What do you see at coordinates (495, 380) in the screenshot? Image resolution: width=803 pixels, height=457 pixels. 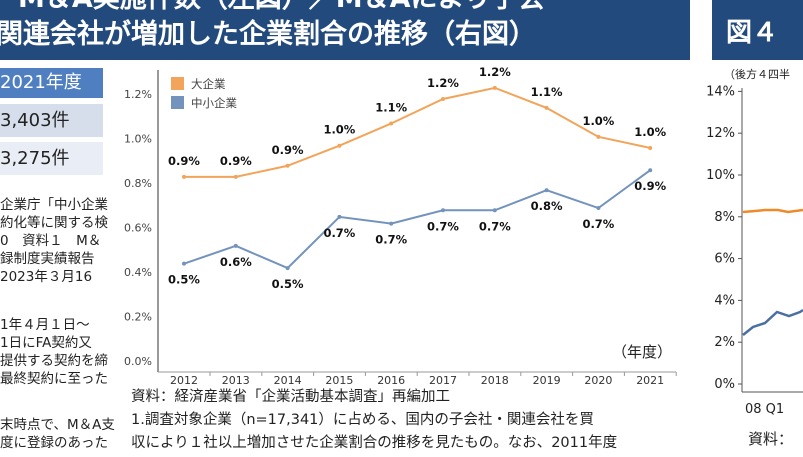 I see `x-tick-label: 2018` at bounding box center [495, 380].